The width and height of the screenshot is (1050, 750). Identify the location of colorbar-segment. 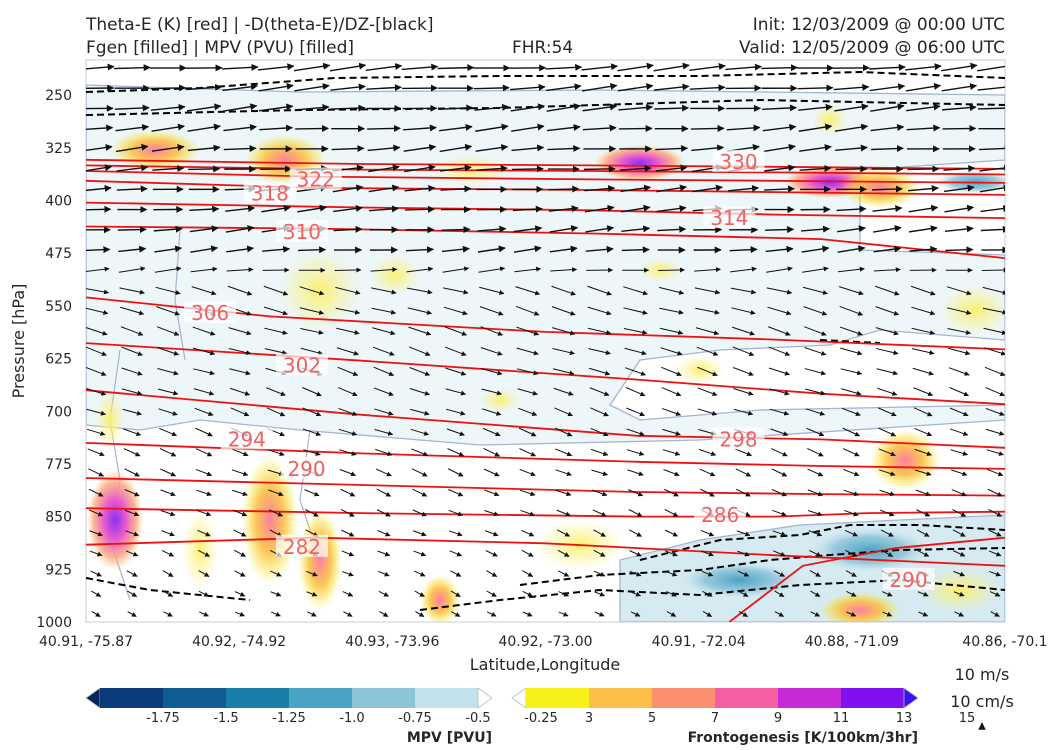
(873, 698).